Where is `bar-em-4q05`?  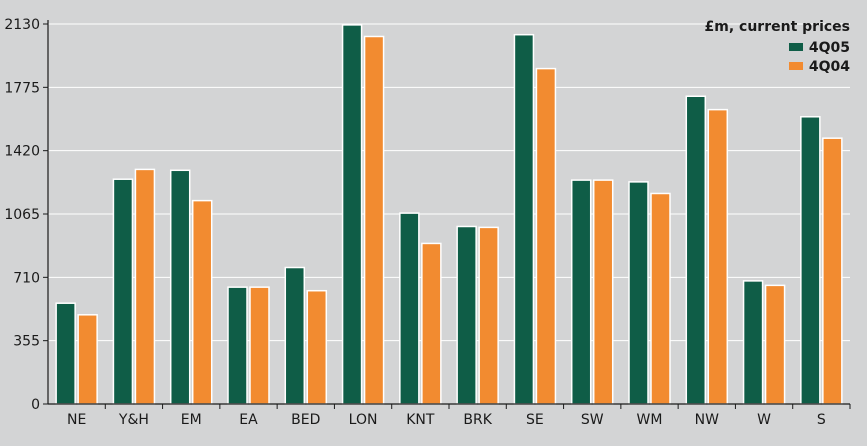
bar-em-4q05 is located at coordinates (180, 287).